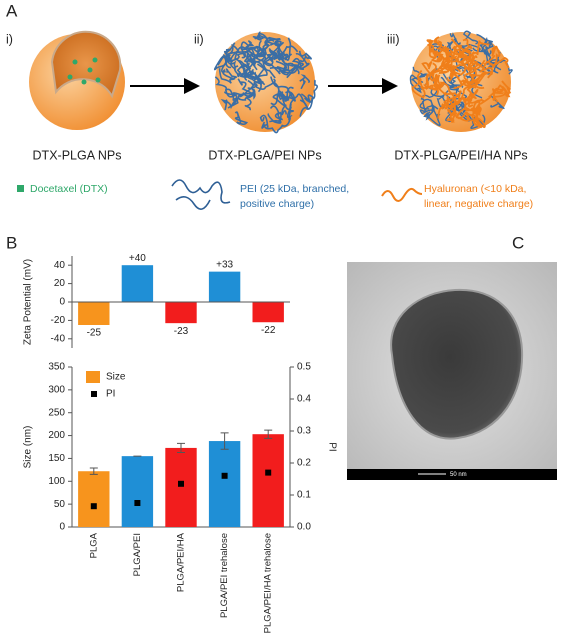  I want to click on y2-axis-label: PI, so click(331, 446).